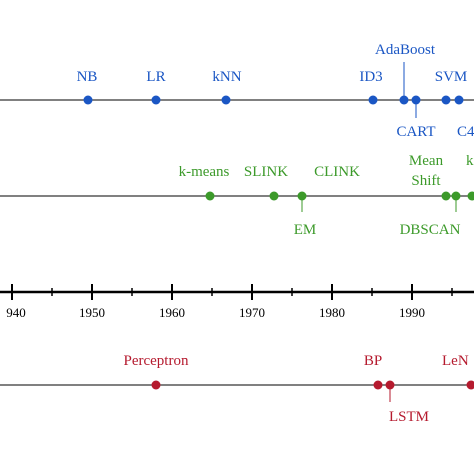  What do you see at coordinates (252, 312) in the screenshot?
I see `tick-label-1970: 1970` at bounding box center [252, 312].